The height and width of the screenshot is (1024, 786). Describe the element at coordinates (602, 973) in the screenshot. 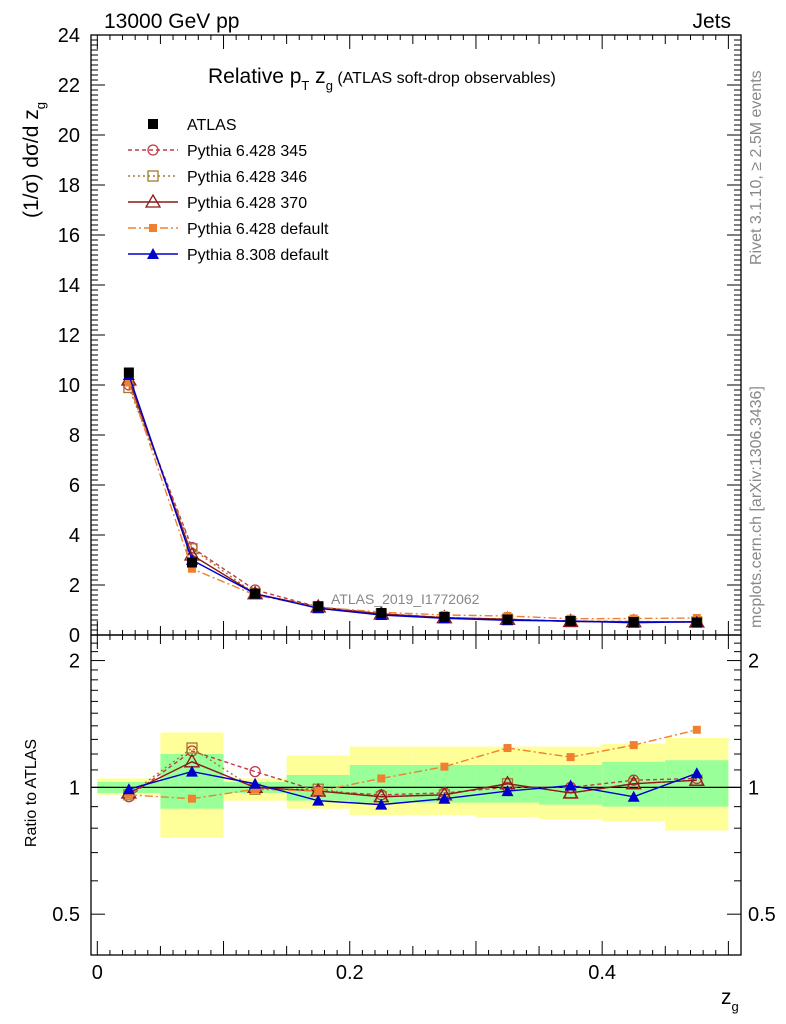

I see `x-tick-label: 0.4` at that location.